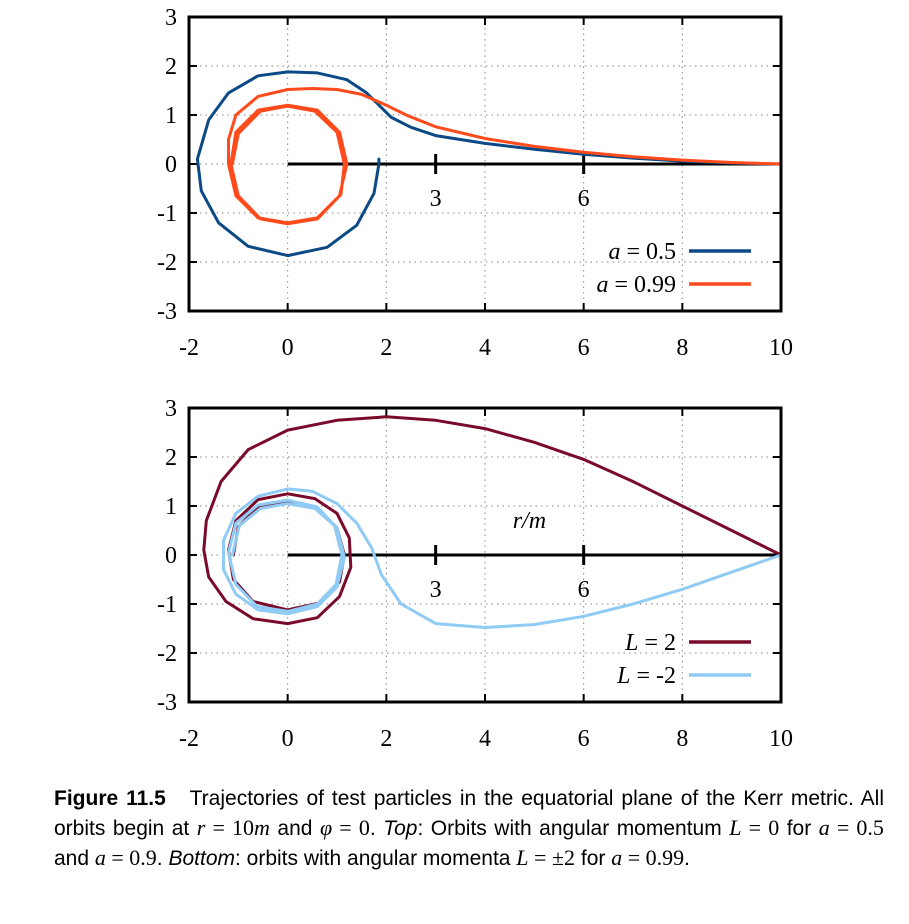  What do you see at coordinates (376, 858) in the screenshot?
I see `caption-text-8: : orbits with angular momenta` at bounding box center [376, 858].